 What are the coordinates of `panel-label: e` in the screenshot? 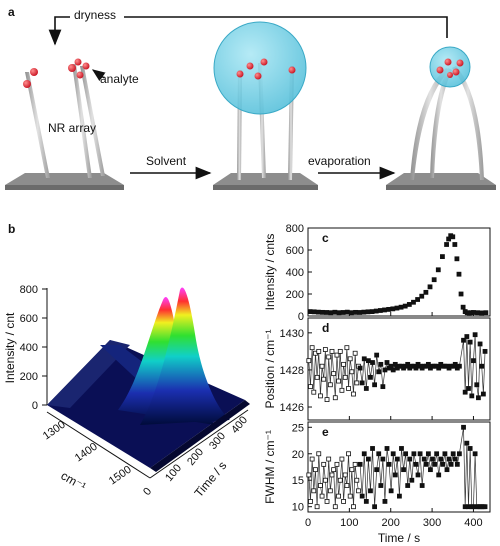 It's located at (325, 432).